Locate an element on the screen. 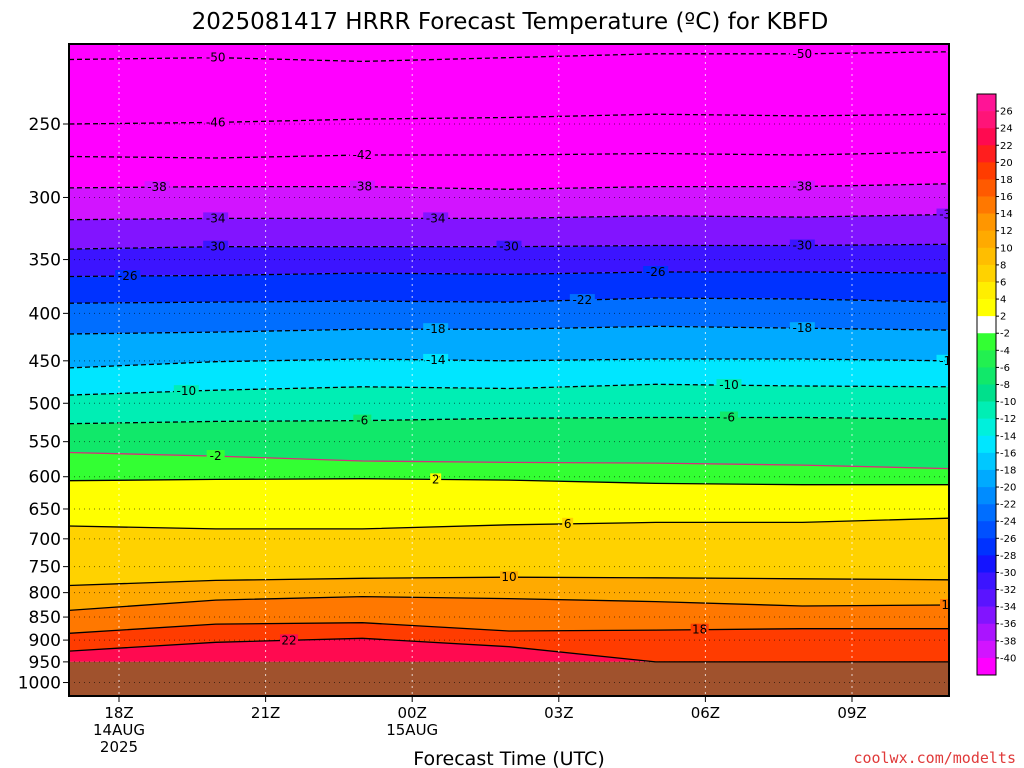  colorbar-label: -14 is located at coordinates (1008, 436).